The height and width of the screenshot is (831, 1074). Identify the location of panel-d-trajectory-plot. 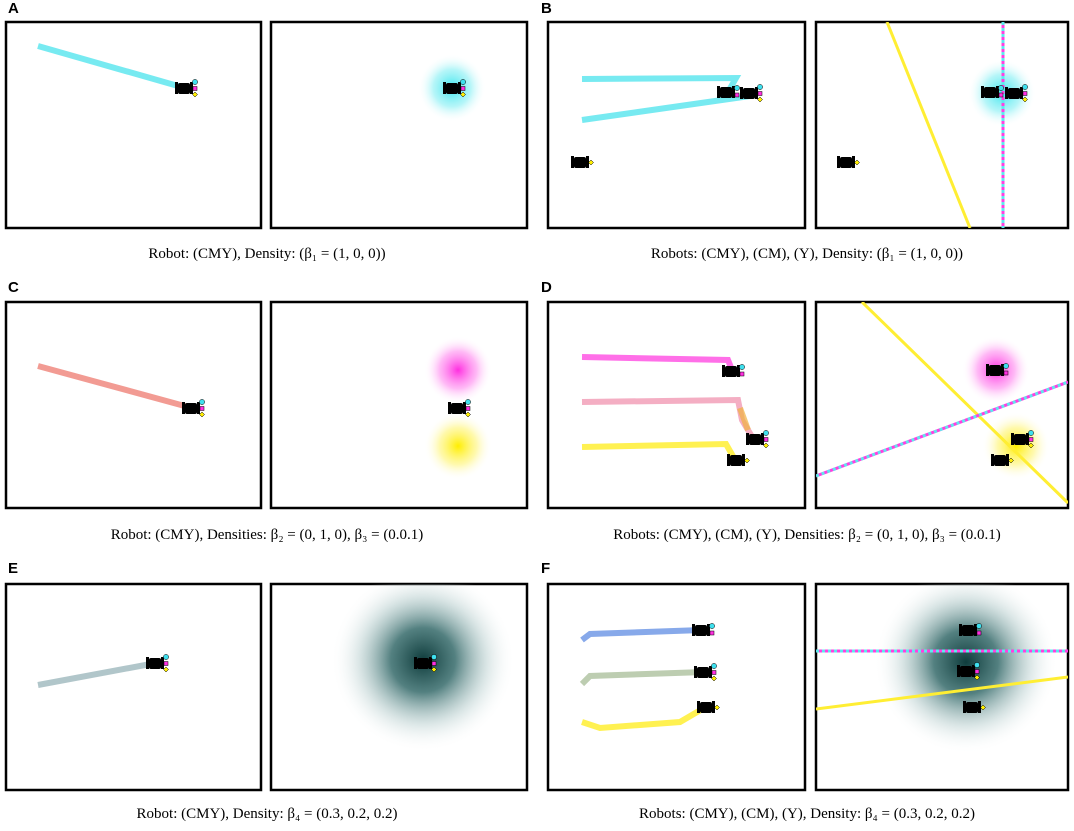
(676, 405).